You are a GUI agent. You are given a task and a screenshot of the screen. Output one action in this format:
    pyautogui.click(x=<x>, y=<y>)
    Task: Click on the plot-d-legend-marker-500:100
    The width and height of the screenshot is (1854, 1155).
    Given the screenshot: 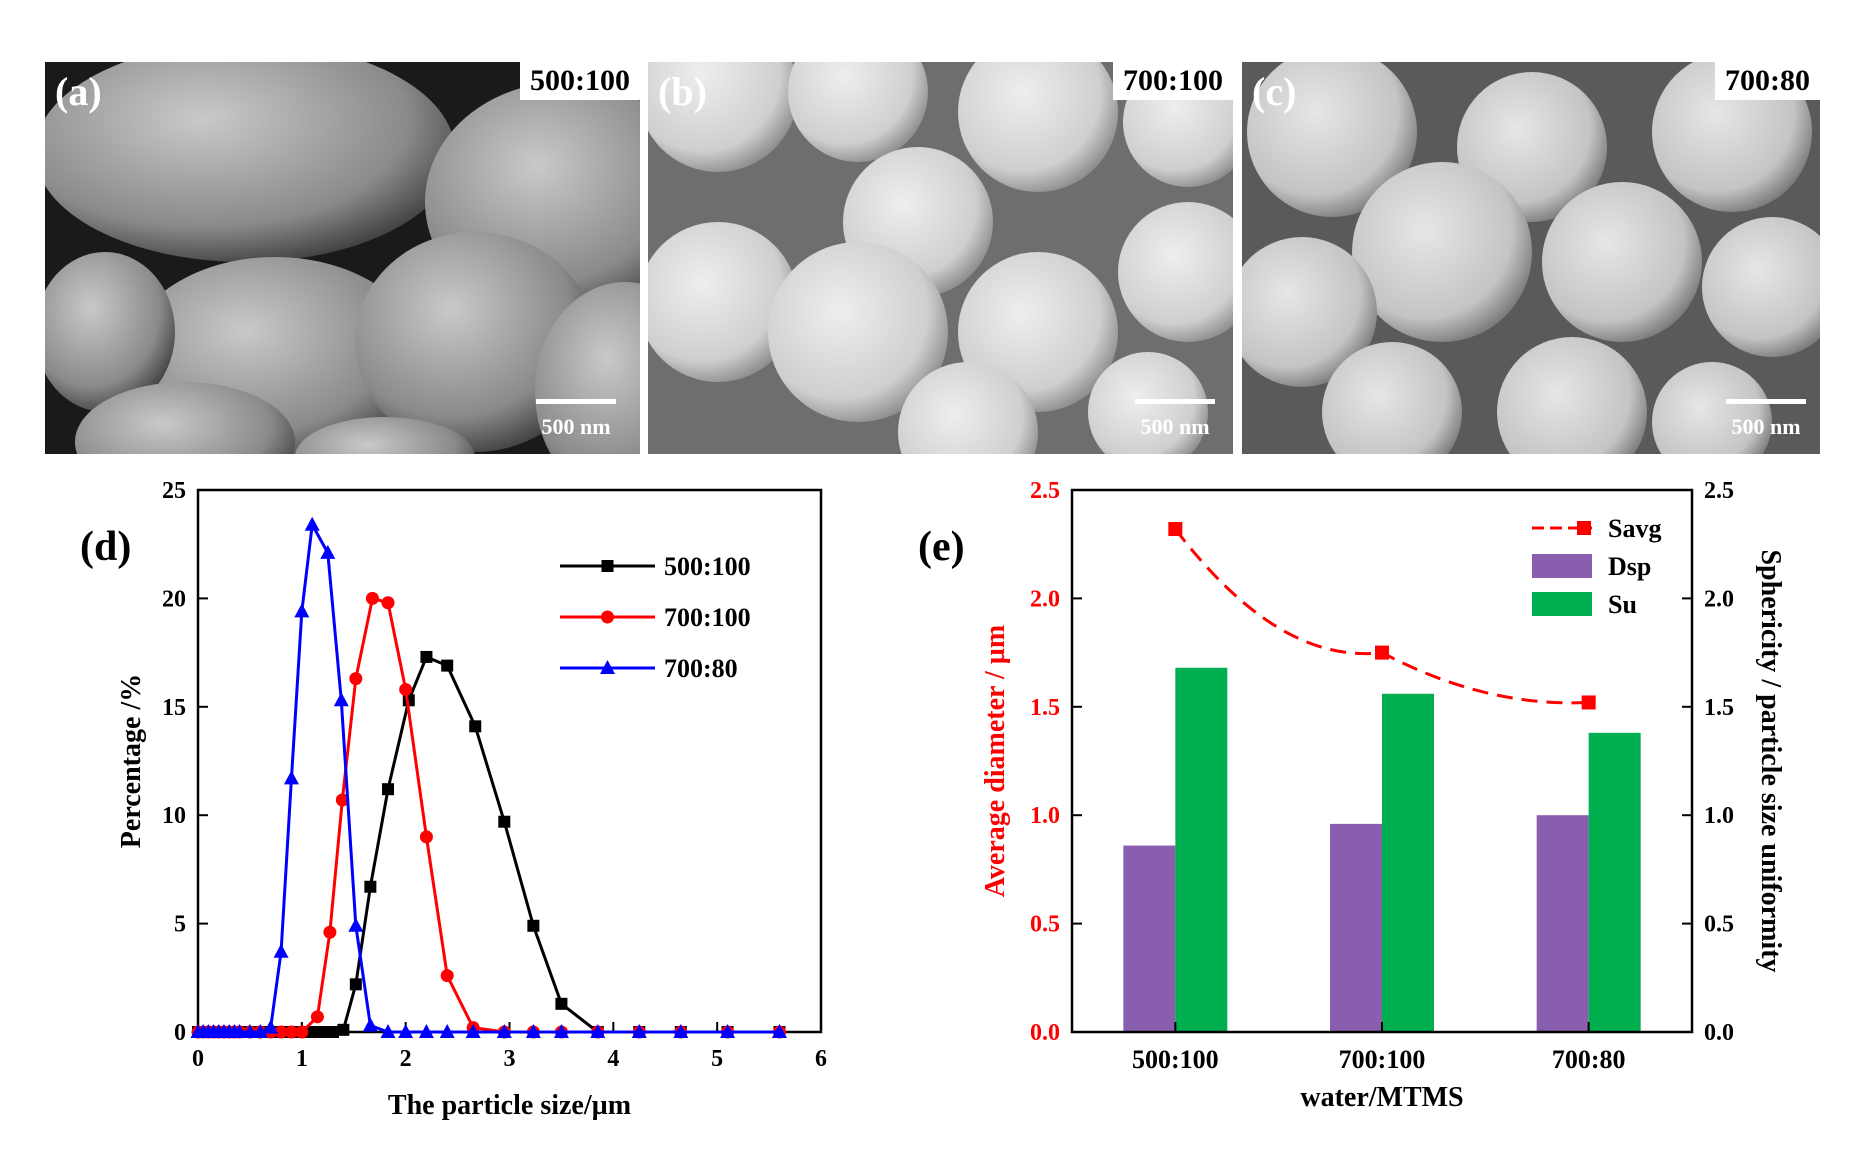 What is the action you would take?
    pyautogui.click(x=607, y=566)
    